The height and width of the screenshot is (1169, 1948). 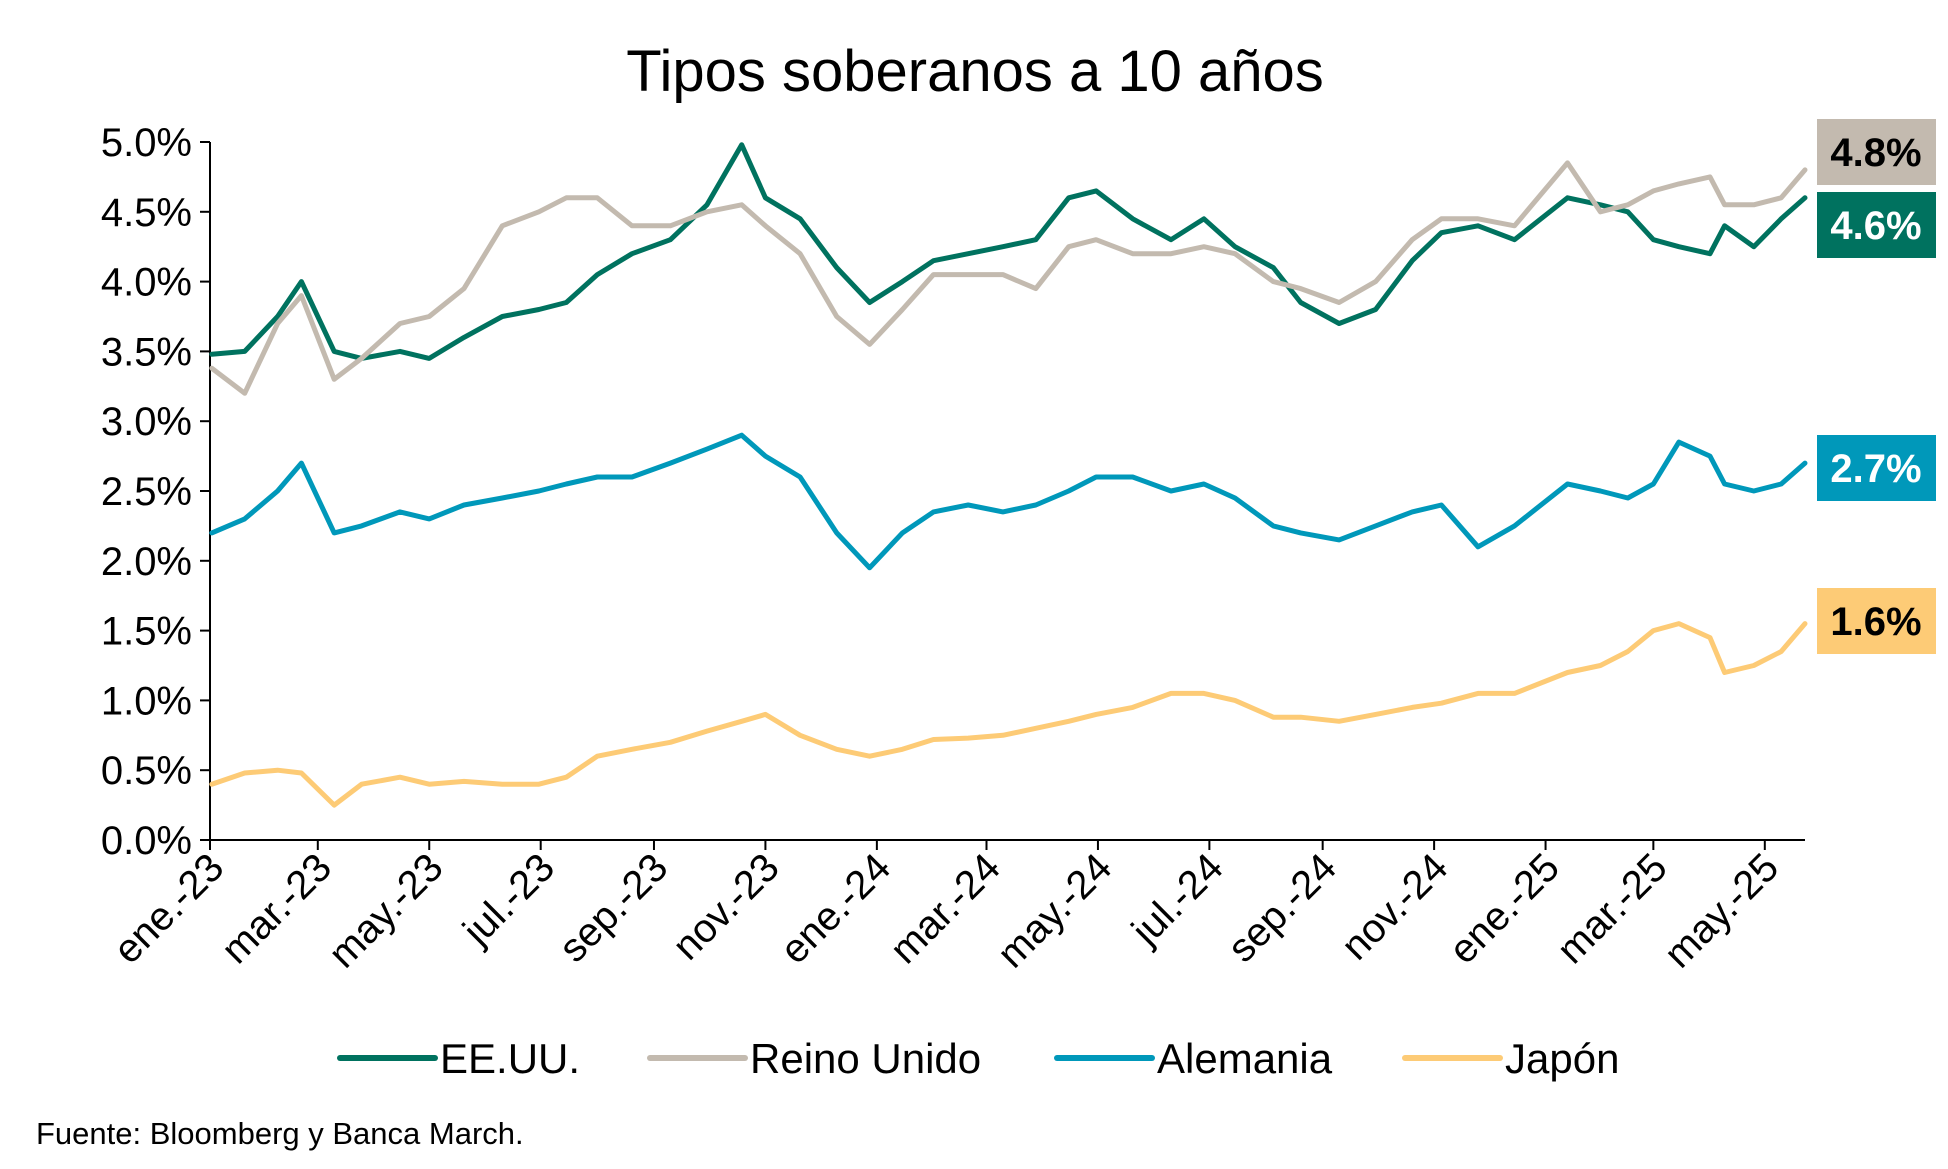 I want to click on x-tick-label: sep.-23, so click(x=613, y=907).